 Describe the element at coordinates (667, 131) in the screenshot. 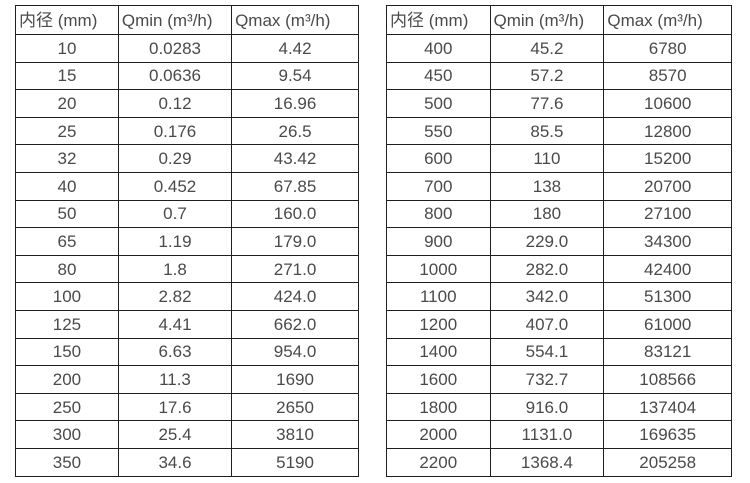

I see `cell-qmax: 12800` at that location.